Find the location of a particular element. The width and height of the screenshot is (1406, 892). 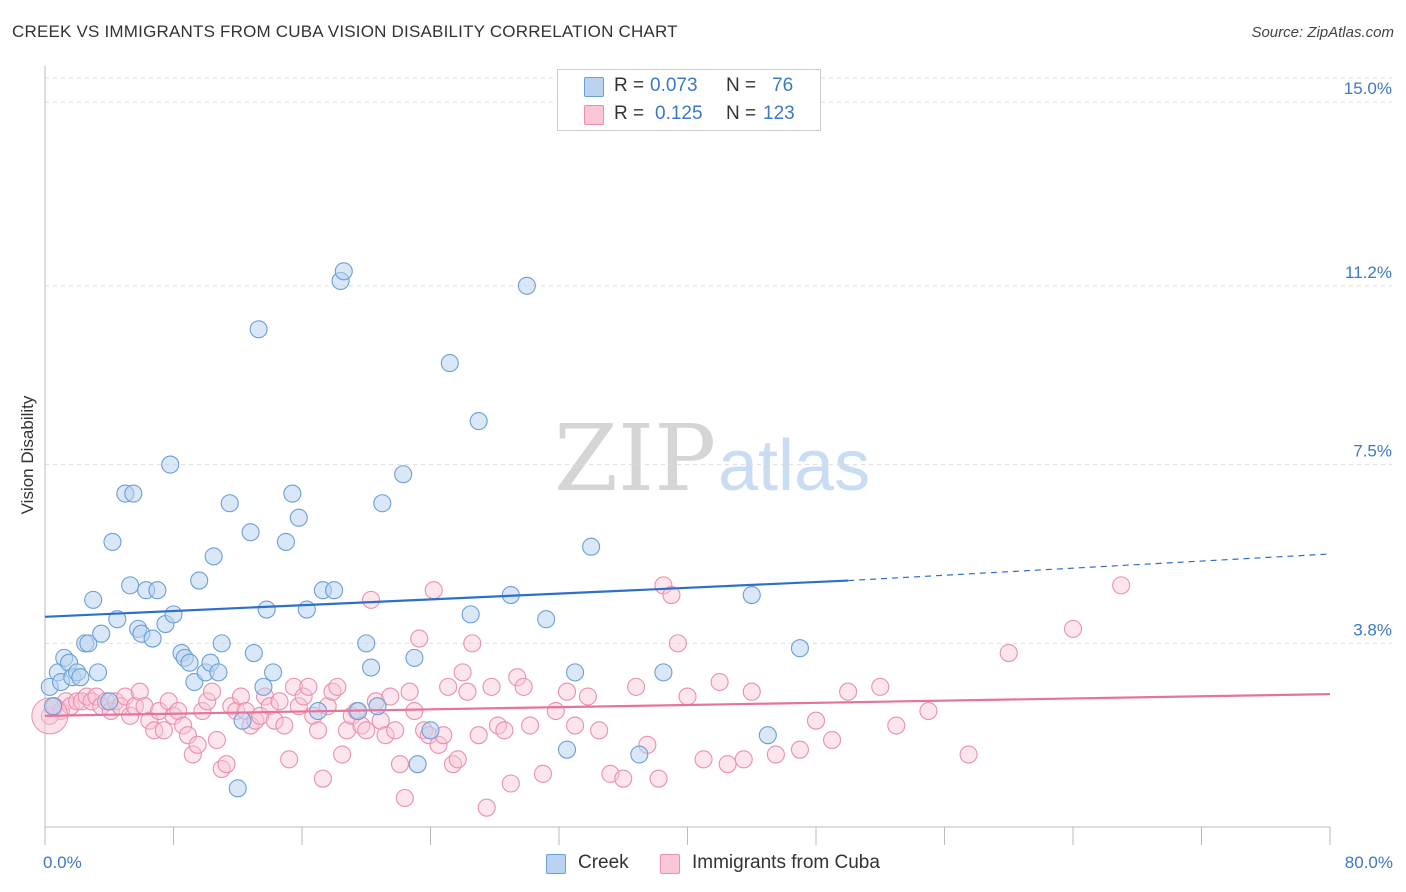

x-tick-label: 0.0% is located at coordinates (62, 862).